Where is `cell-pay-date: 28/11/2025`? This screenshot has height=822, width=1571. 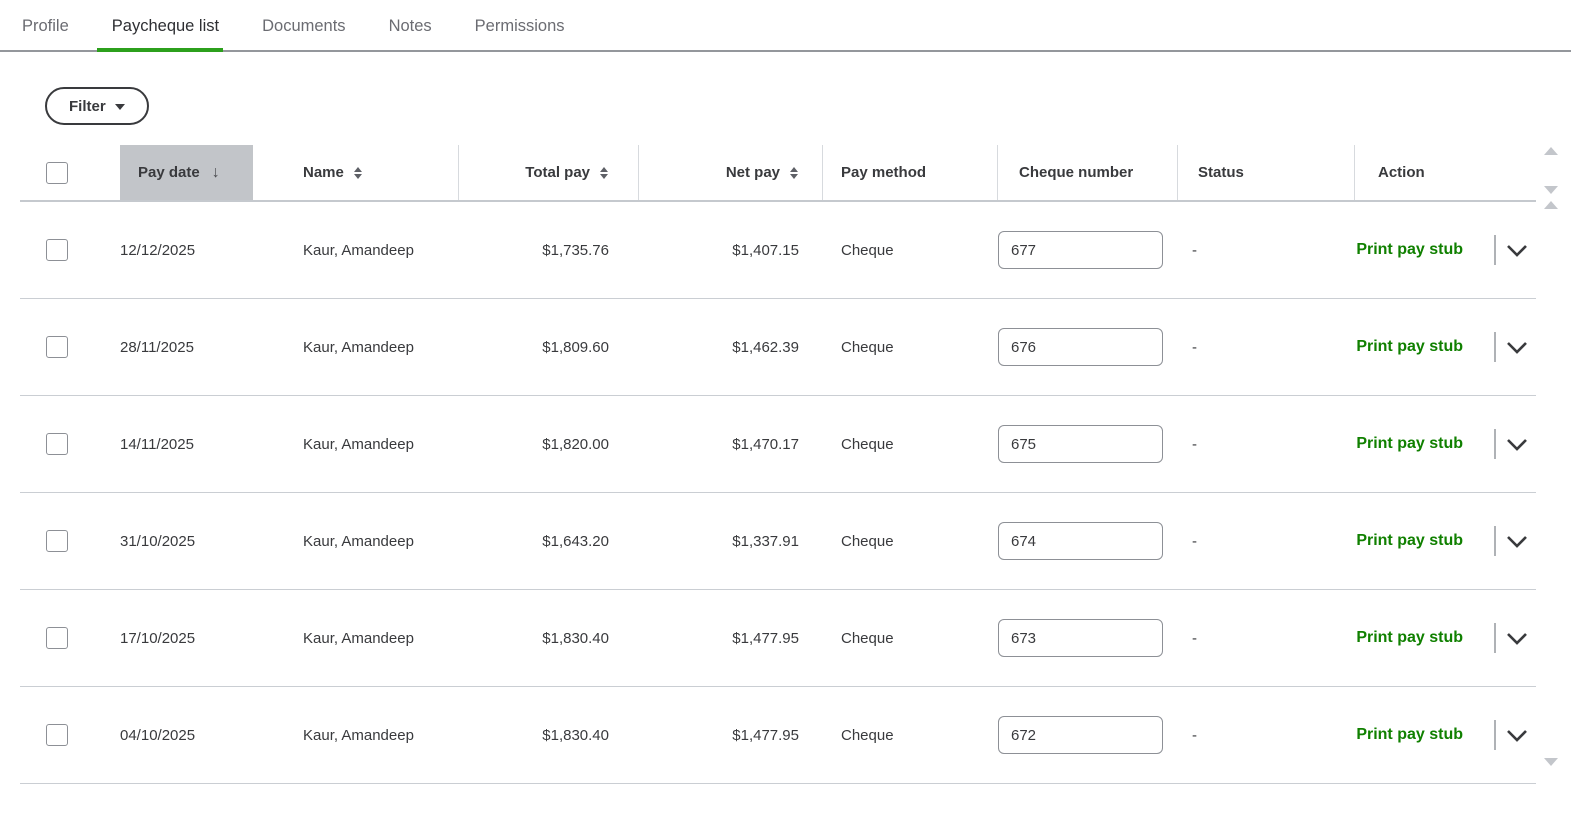 cell-pay-date: 28/11/2025 is located at coordinates (192, 347).